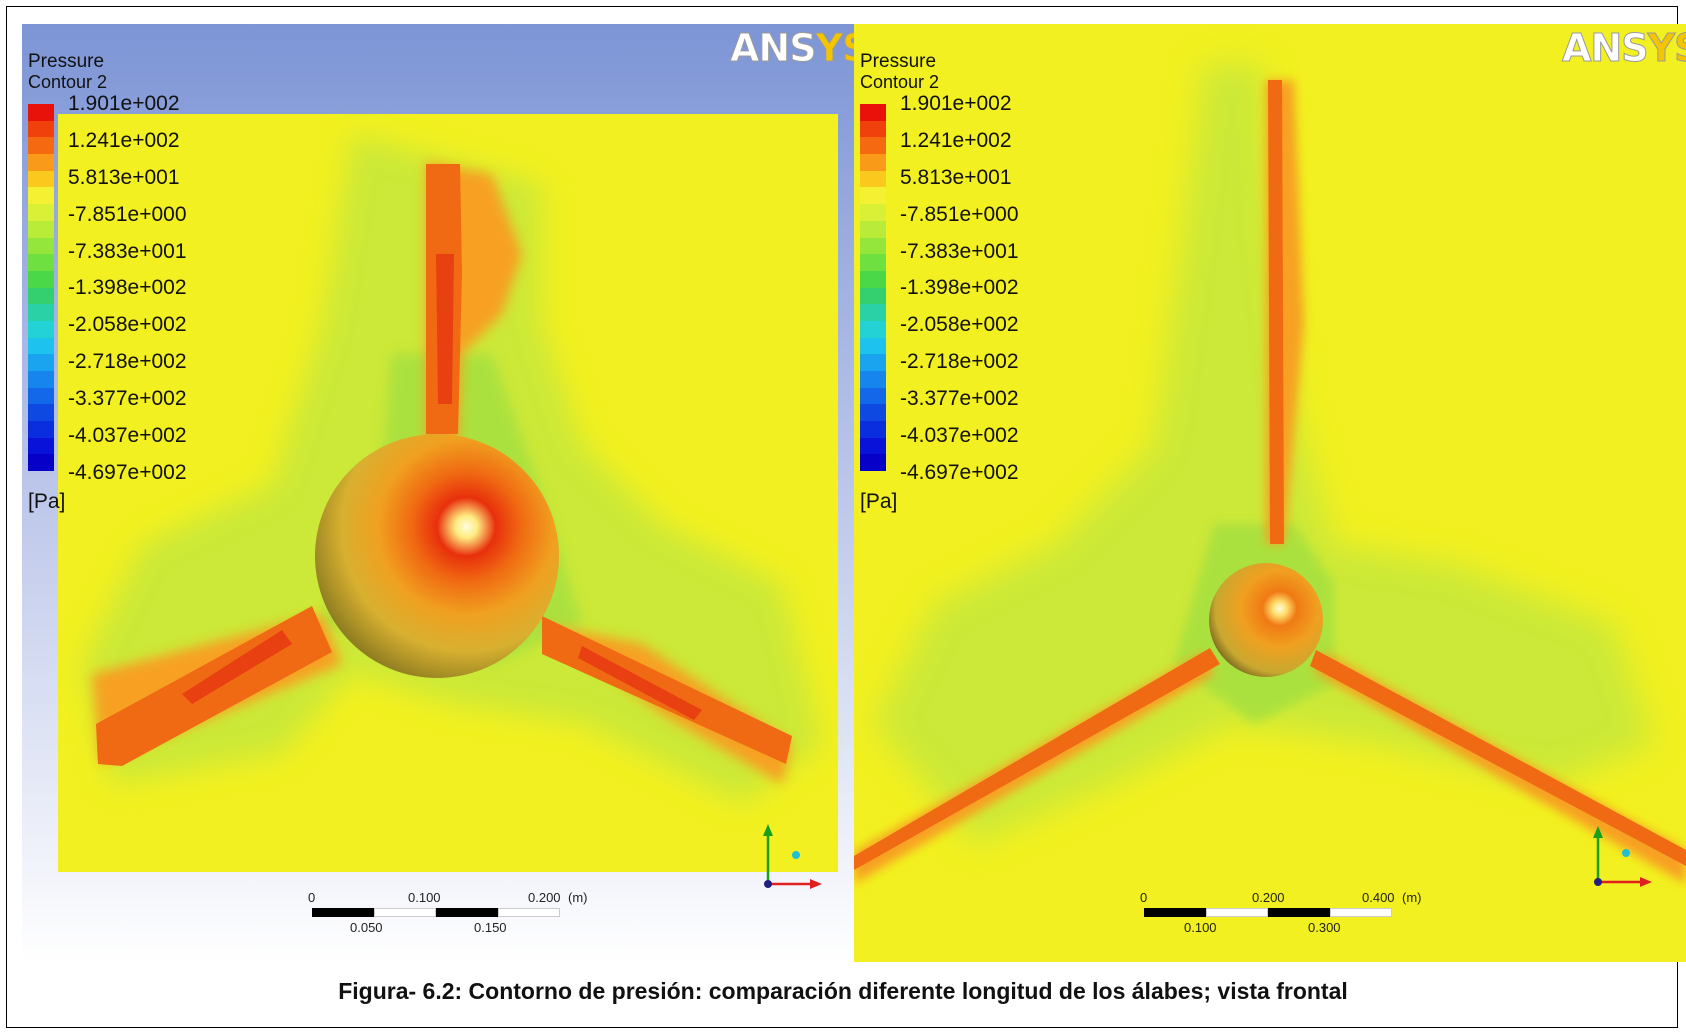 The height and width of the screenshot is (1036, 1686). I want to click on right-title: Pressure Contour 2, so click(900, 72).